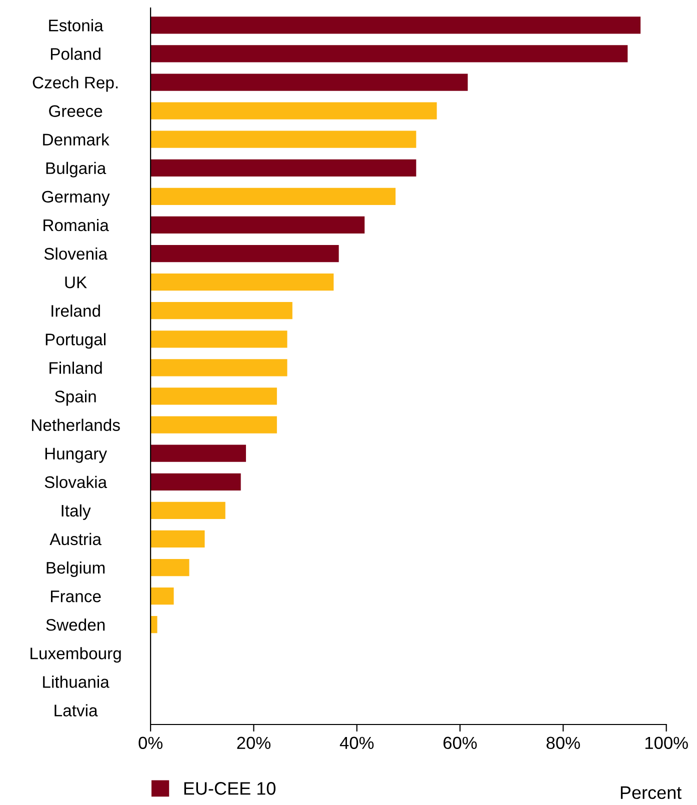 This screenshot has height=805, width=697. I want to click on y-tick-label: Sweden, so click(75, 624).